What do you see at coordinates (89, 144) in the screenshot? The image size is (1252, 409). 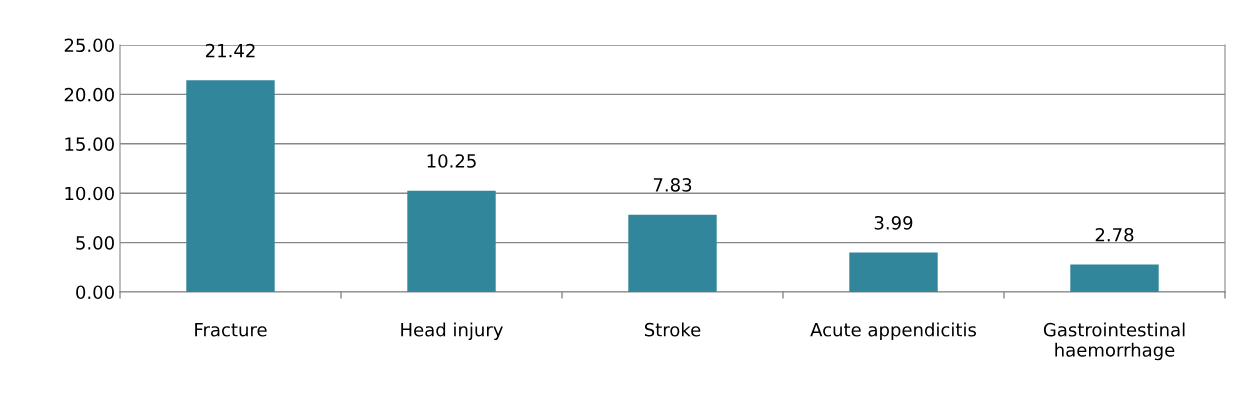 I see `y-tick-label: 15.00` at bounding box center [89, 144].